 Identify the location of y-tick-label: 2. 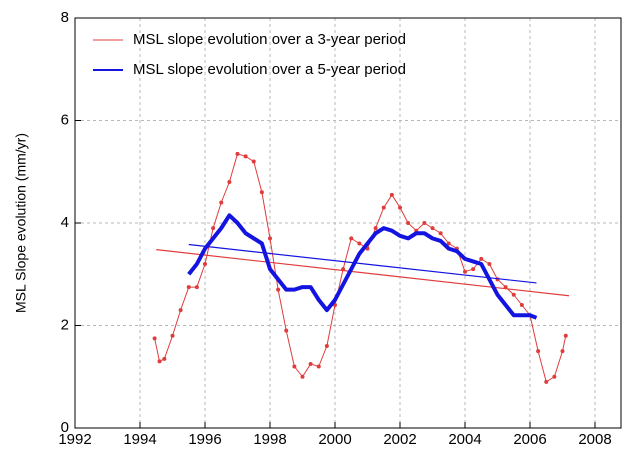
(65, 324).